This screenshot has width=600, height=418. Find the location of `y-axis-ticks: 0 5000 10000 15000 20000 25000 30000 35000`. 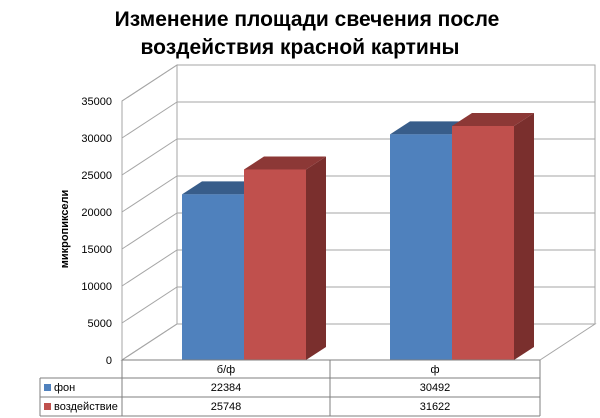

y-axis-ticks: 0 5000 10000 15000 20000 25000 30000 35000 is located at coordinates (96, 231).